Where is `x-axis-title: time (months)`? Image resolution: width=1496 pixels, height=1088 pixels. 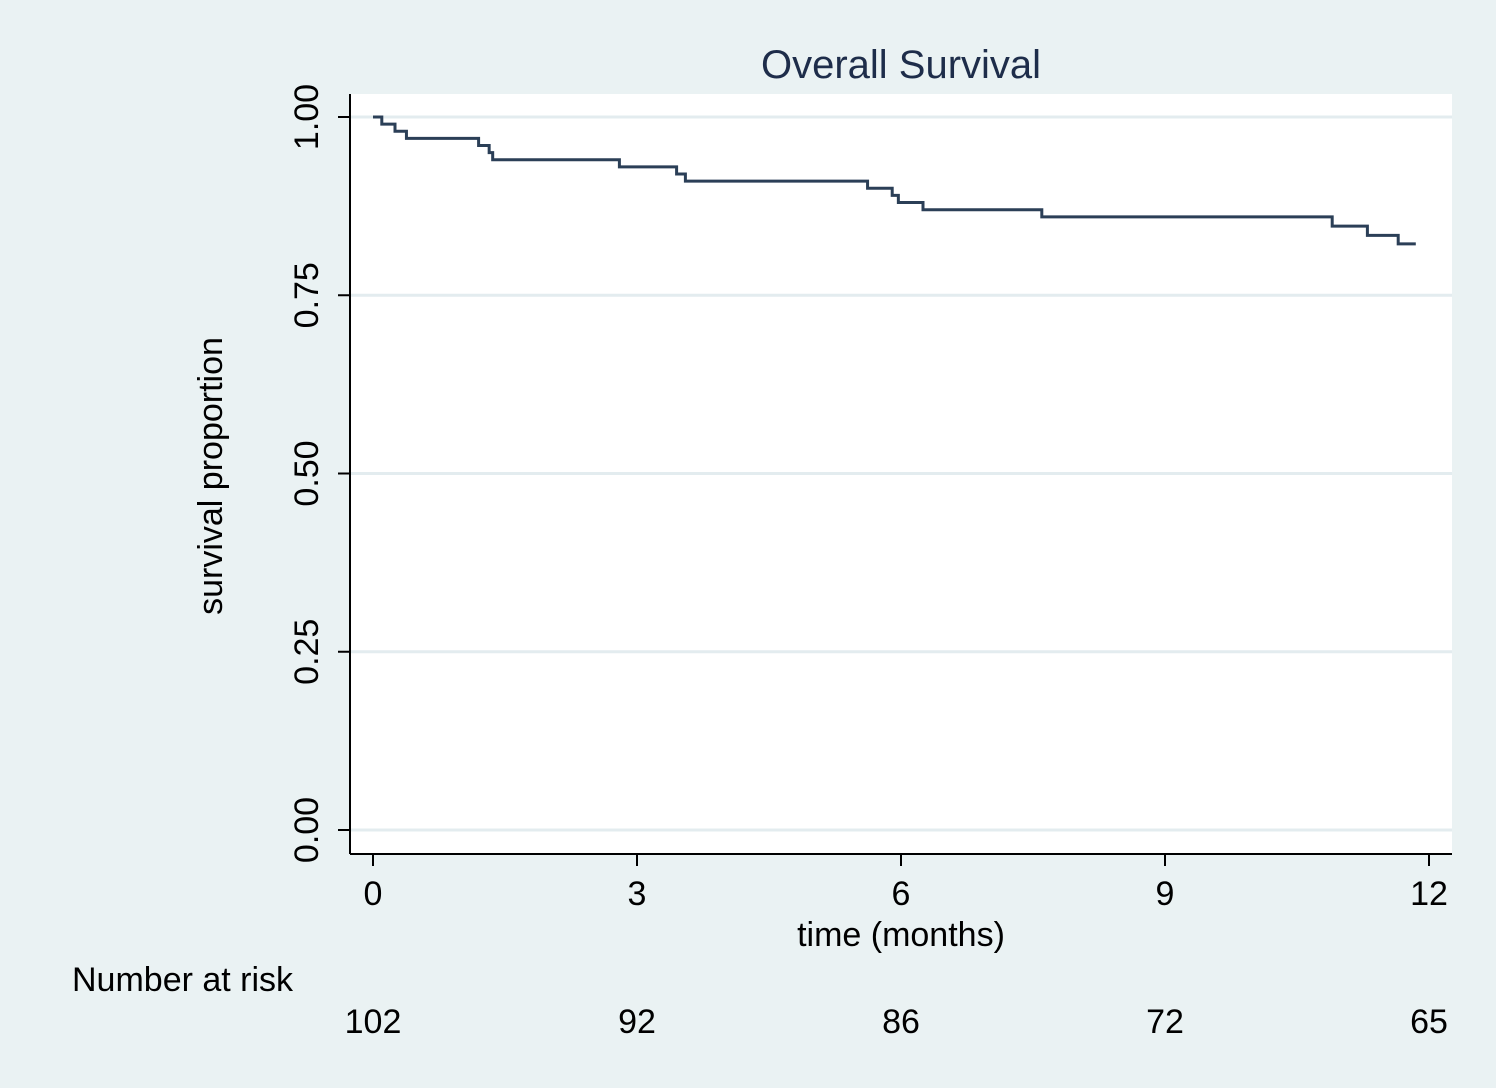
x-axis-title: time (months) is located at coordinates (901, 935).